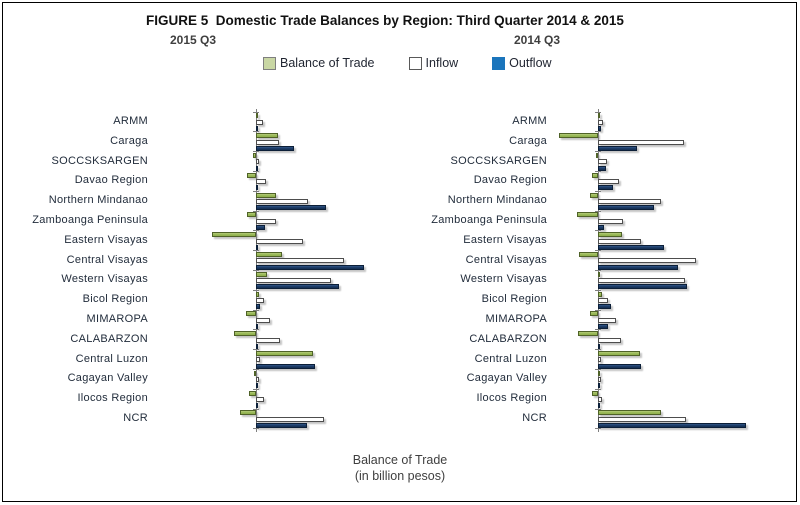  I want to click on legend-item-balance-of-trade: Balance of Trade, so click(319, 63).